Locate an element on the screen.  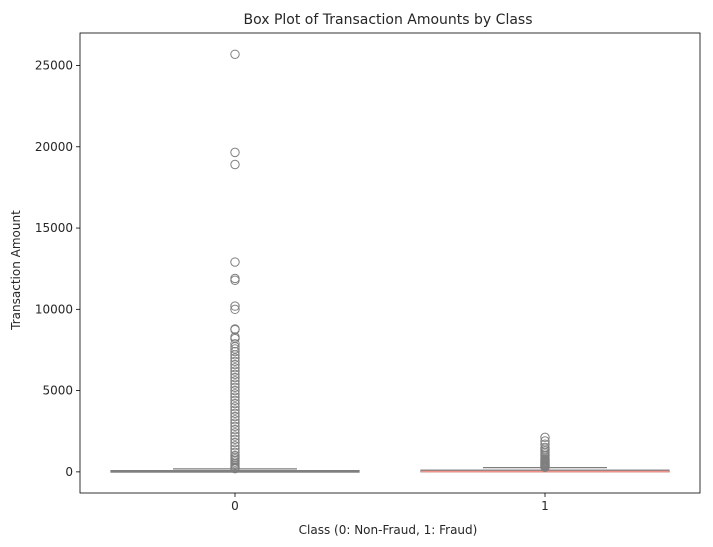
y-tick-label: 25000 is located at coordinates (54, 66).